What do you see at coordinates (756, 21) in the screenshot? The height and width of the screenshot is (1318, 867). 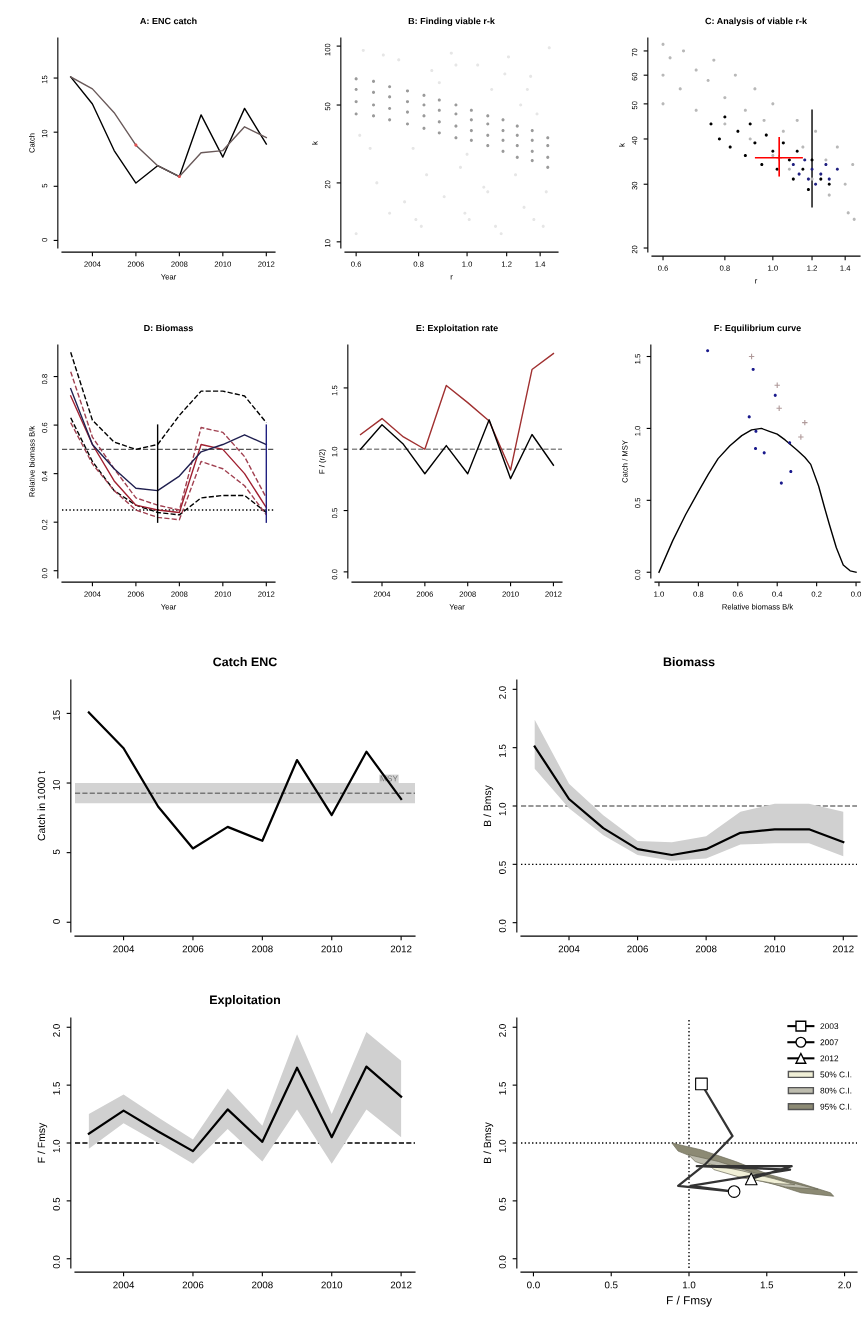 I see `chart-title: C: Analysis of viable r-k` at bounding box center [756, 21].